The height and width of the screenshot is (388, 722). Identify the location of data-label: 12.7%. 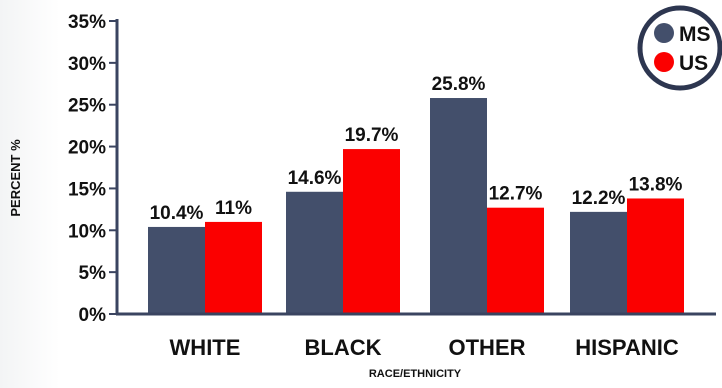
(516, 194).